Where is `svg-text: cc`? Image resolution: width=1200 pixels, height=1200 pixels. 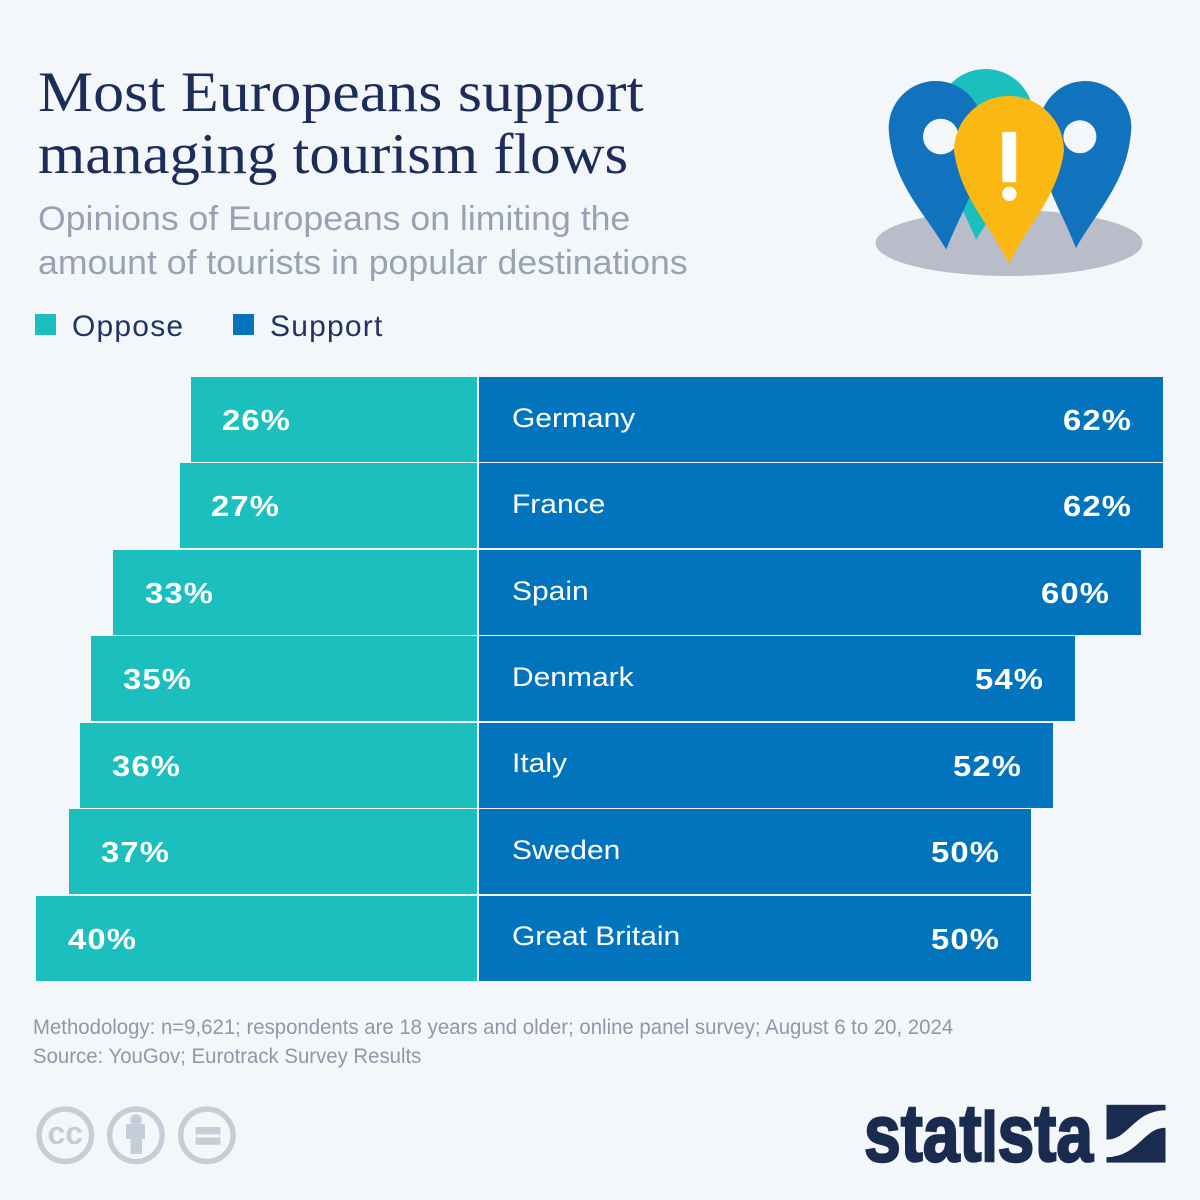 svg-text: cc is located at coordinates (66, 1133).